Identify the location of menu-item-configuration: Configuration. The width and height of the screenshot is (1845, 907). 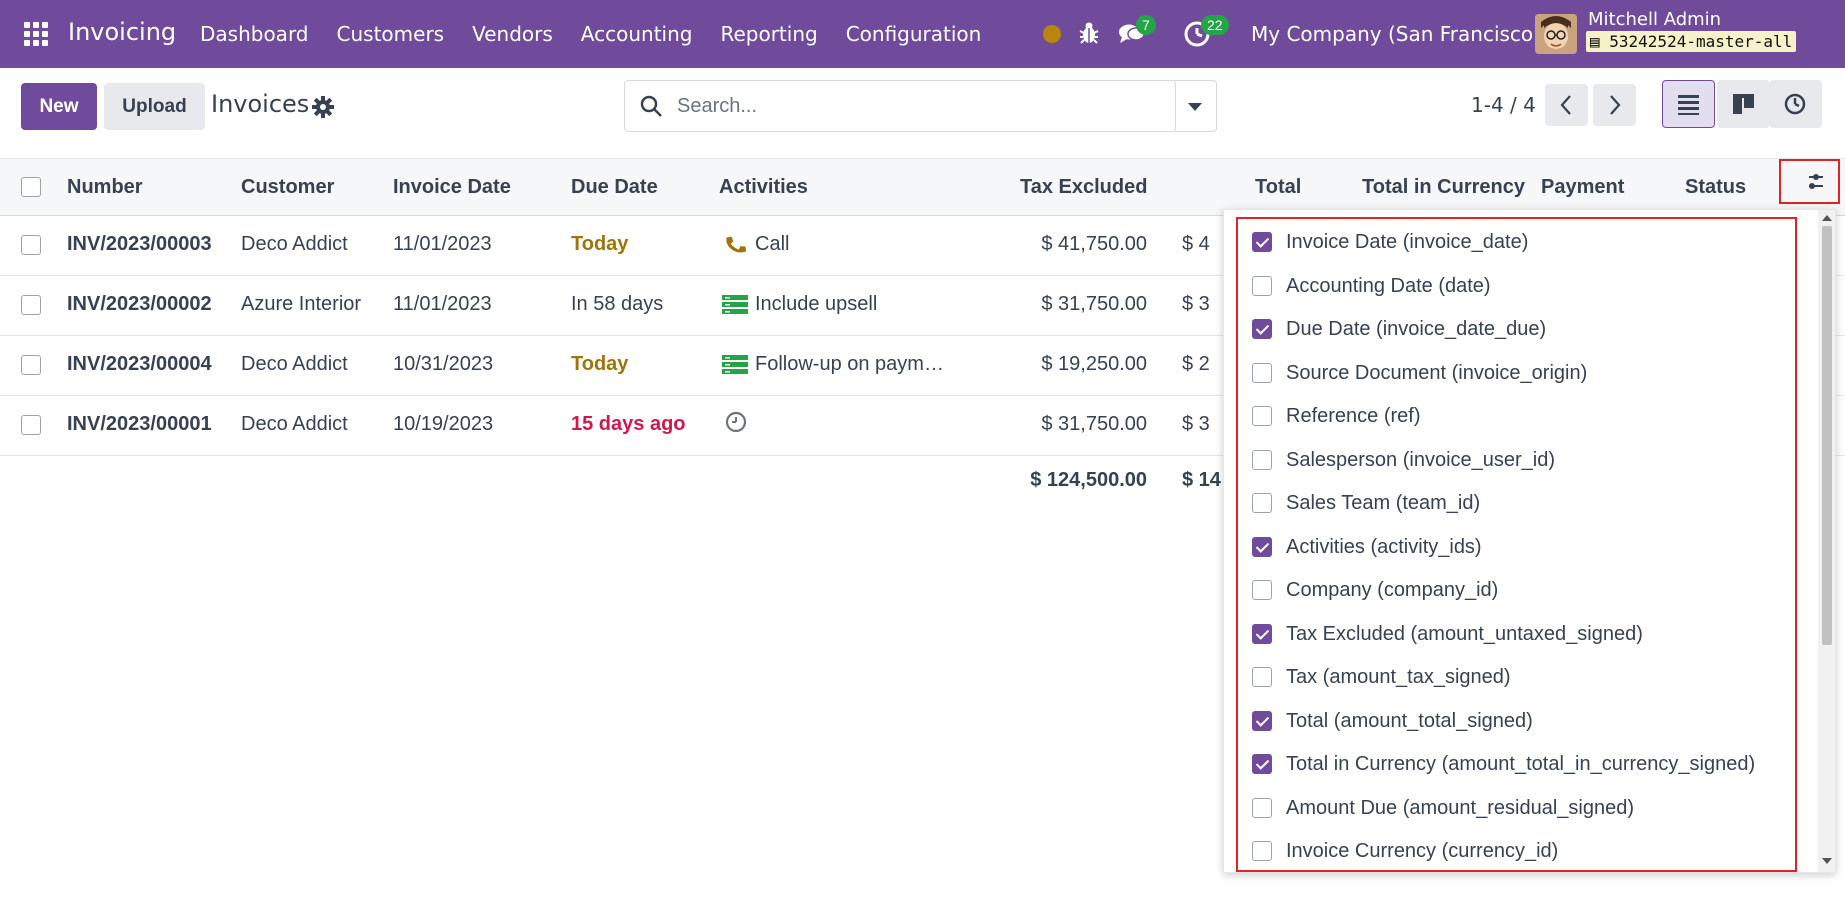
(913, 34).